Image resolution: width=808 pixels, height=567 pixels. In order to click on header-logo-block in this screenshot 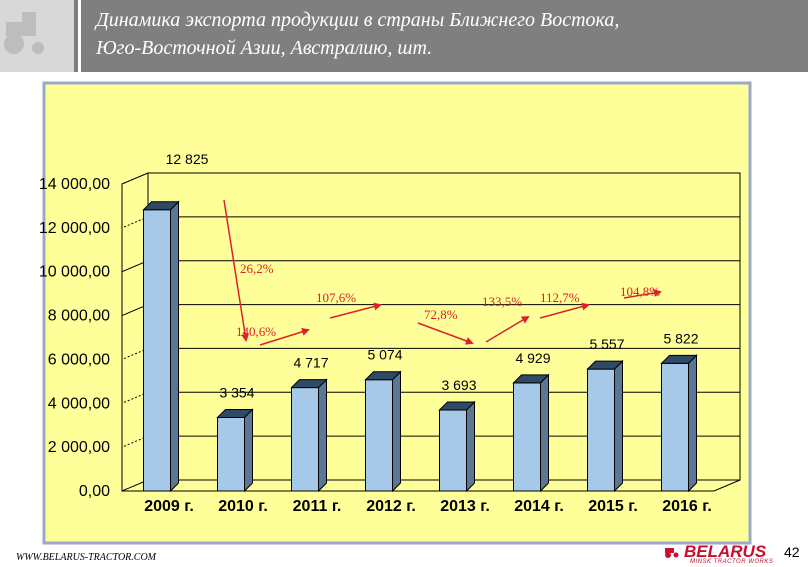, I will do `click(37, 36)`.